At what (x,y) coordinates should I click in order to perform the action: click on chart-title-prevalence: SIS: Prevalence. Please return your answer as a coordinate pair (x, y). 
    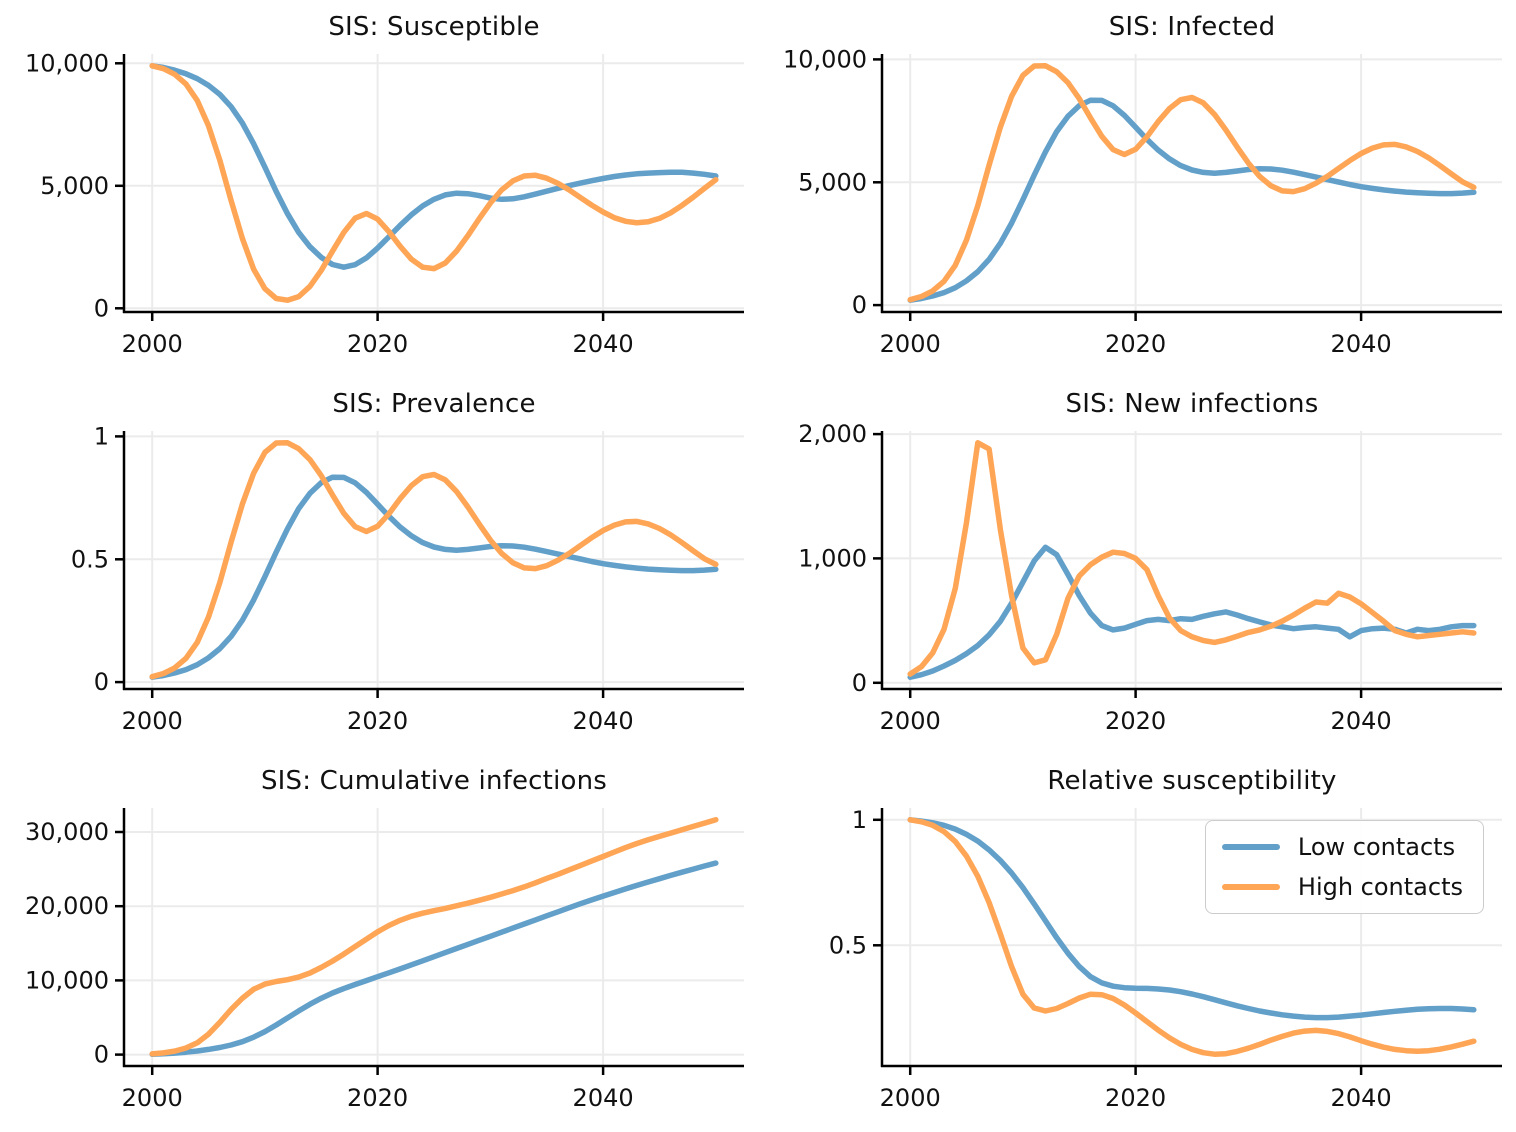
    Looking at the image, I should click on (434, 404).